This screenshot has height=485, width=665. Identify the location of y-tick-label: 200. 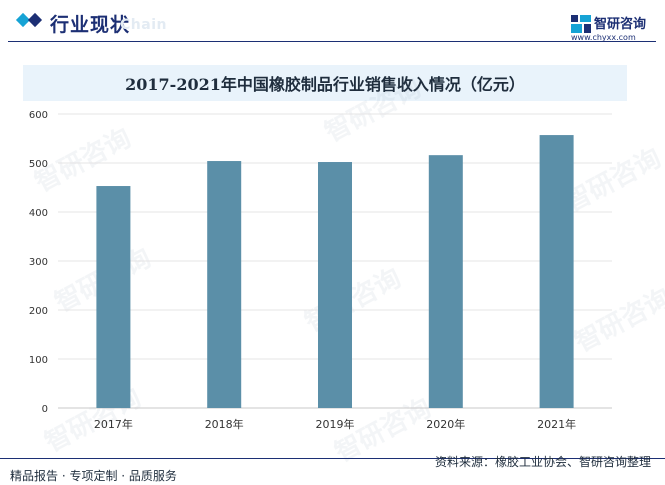
(38, 311).